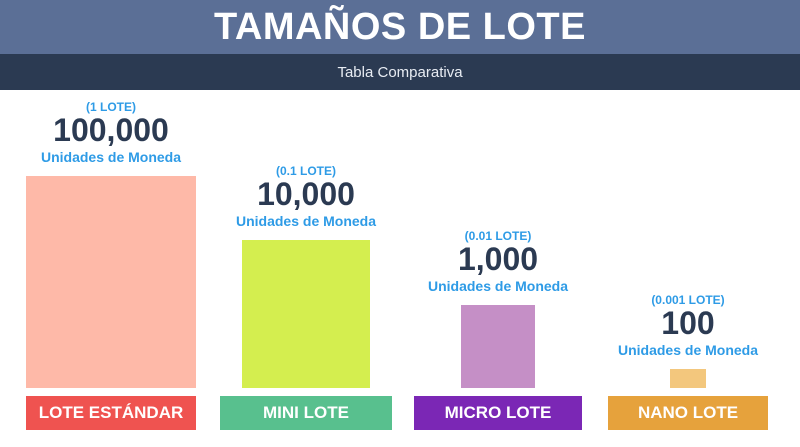 Image resolution: width=800 pixels, height=447 pixels. What do you see at coordinates (111, 282) in the screenshot?
I see `bar-standard-lot` at bounding box center [111, 282].